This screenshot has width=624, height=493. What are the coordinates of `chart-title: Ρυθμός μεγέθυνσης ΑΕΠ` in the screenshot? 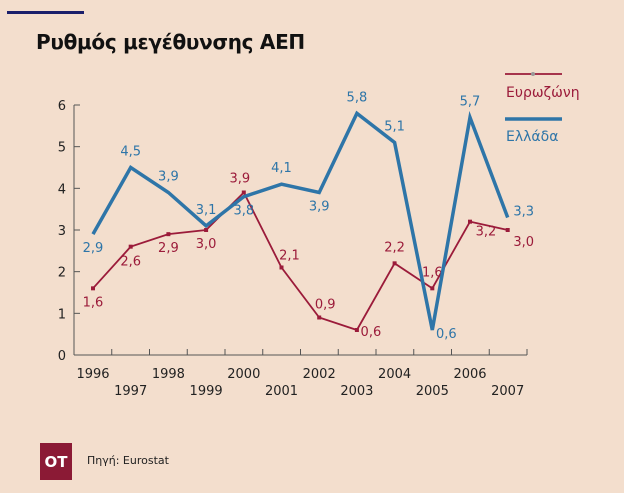 It's located at (170, 42).